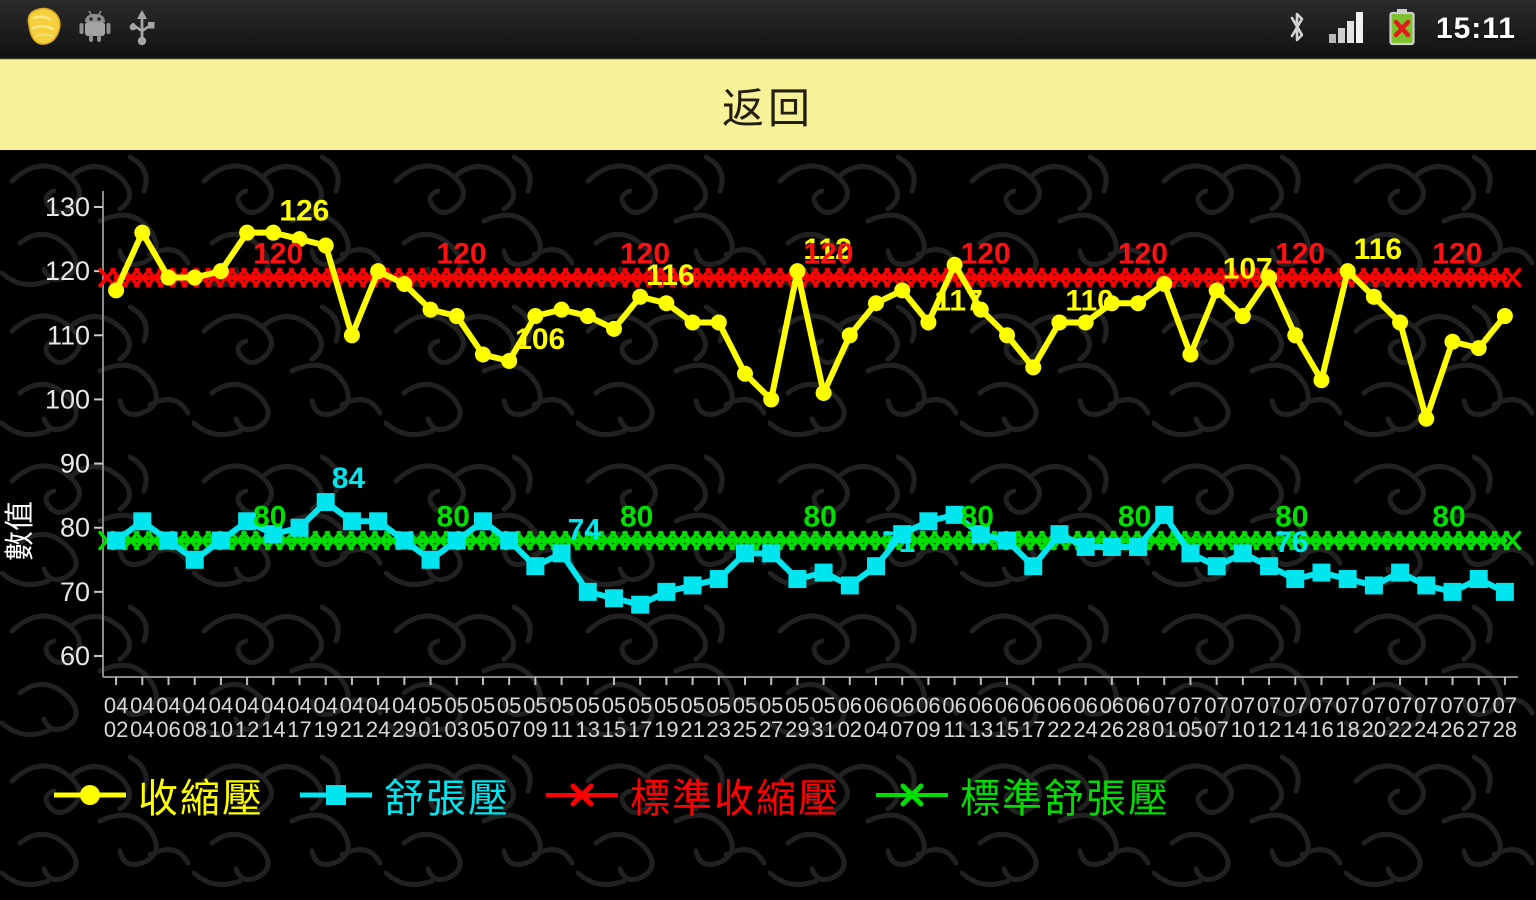 This screenshot has height=900, width=1536. What do you see at coordinates (1022, 795) in the screenshot?
I see `legend-item-ref-diastolic: 標準舒張壓` at bounding box center [1022, 795].